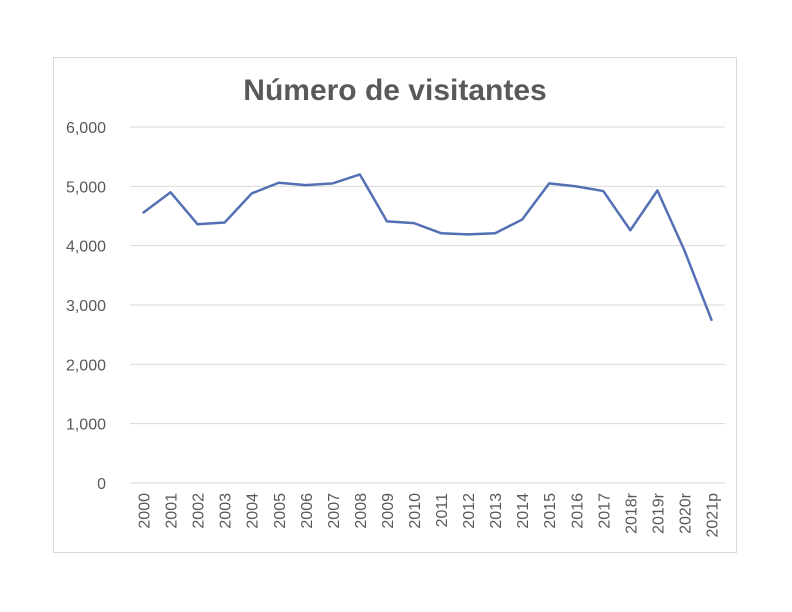  What do you see at coordinates (334, 511) in the screenshot?
I see `x-tick-label: 2007` at bounding box center [334, 511].